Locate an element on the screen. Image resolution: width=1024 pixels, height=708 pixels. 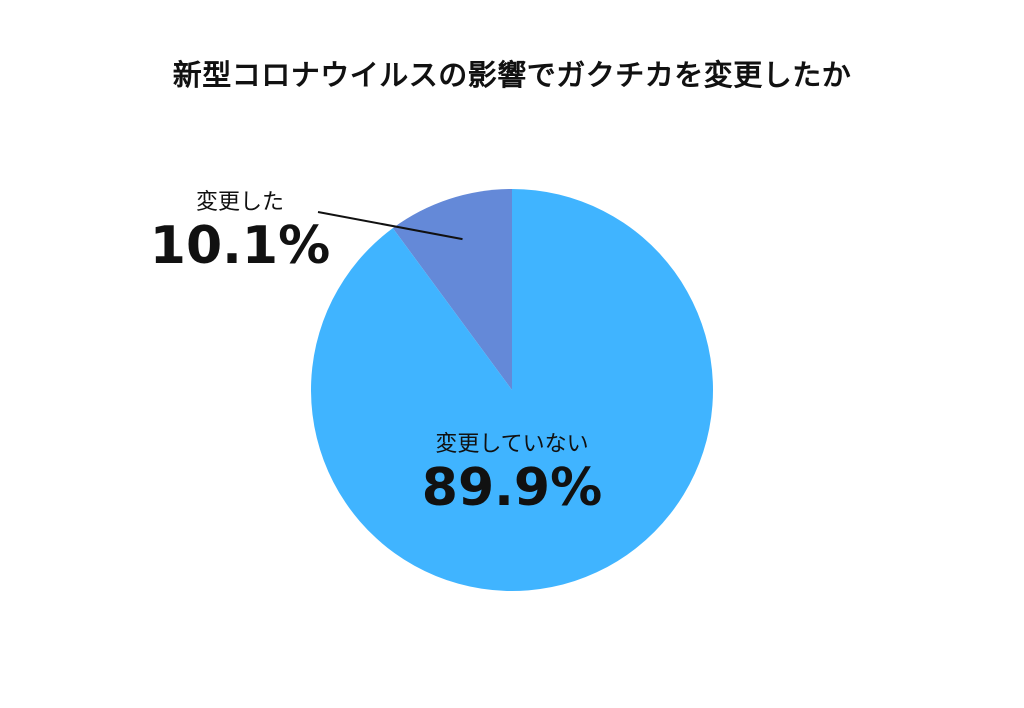
leader-line-changed is located at coordinates (390, 226).